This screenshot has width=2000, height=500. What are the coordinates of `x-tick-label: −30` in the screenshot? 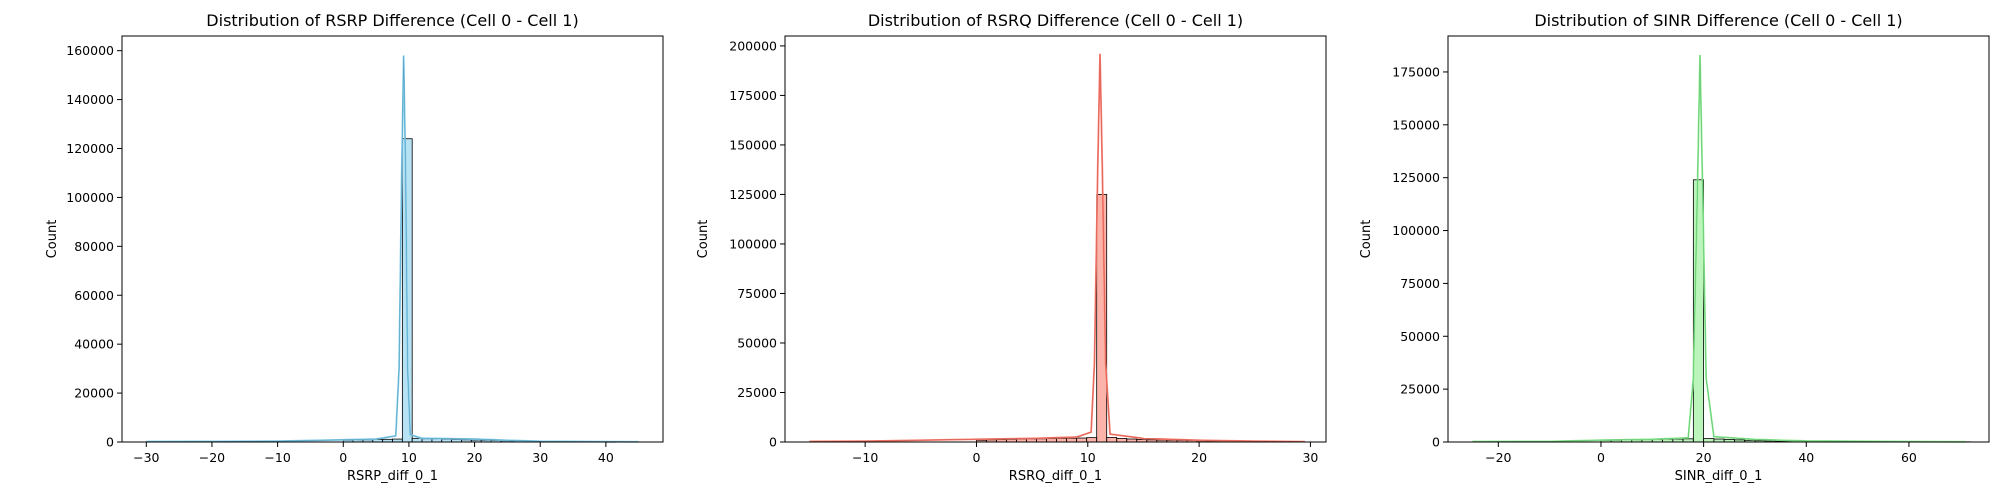 It's located at (146, 457).